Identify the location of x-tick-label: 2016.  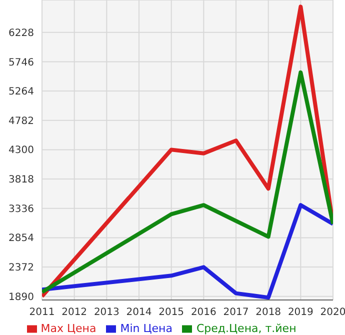
(203, 312).